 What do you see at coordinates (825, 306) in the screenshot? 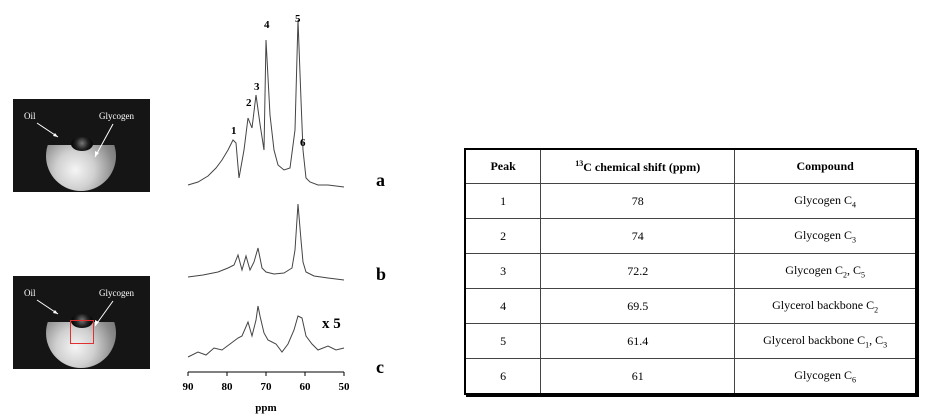
I see `cell-compound: Glycerol backbone C2` at bounding box center [825, 306].